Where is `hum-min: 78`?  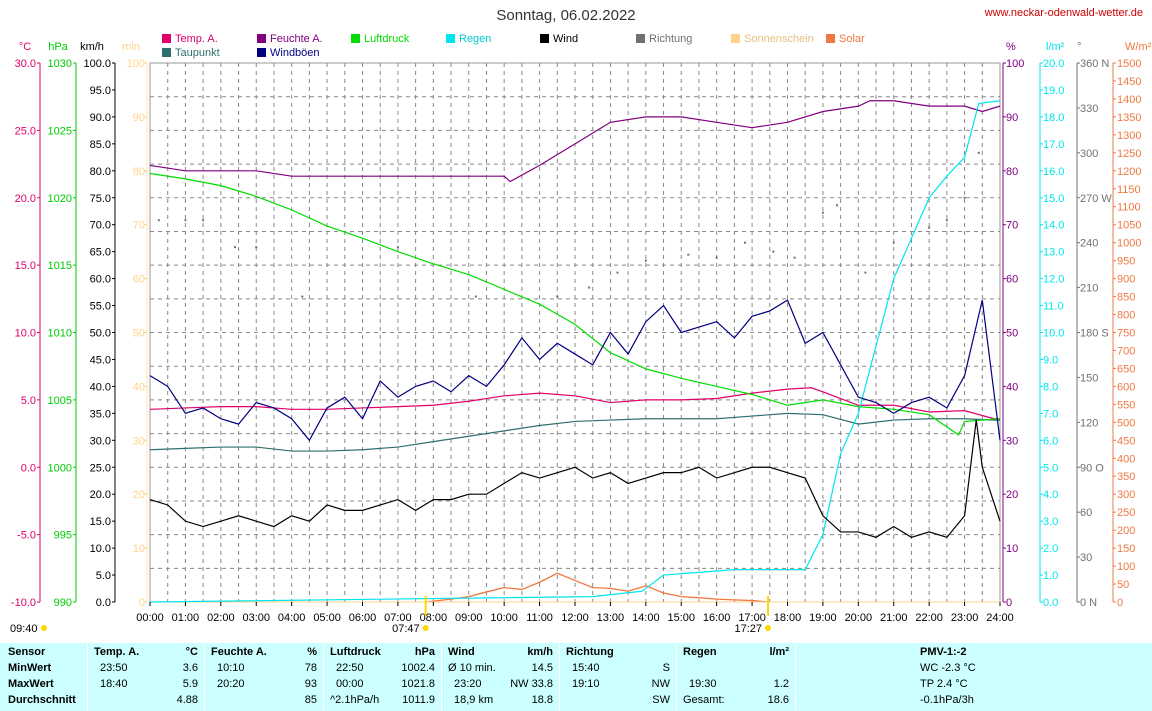 hum-min: 78 is located at coordinates (310, 668).